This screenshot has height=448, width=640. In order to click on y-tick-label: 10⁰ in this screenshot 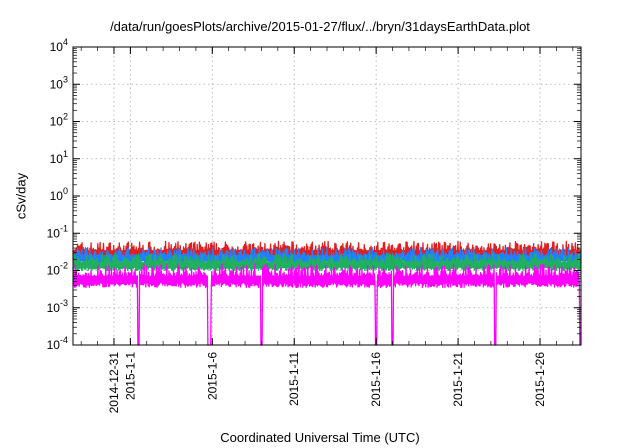, I will do `click(59, 194)`.